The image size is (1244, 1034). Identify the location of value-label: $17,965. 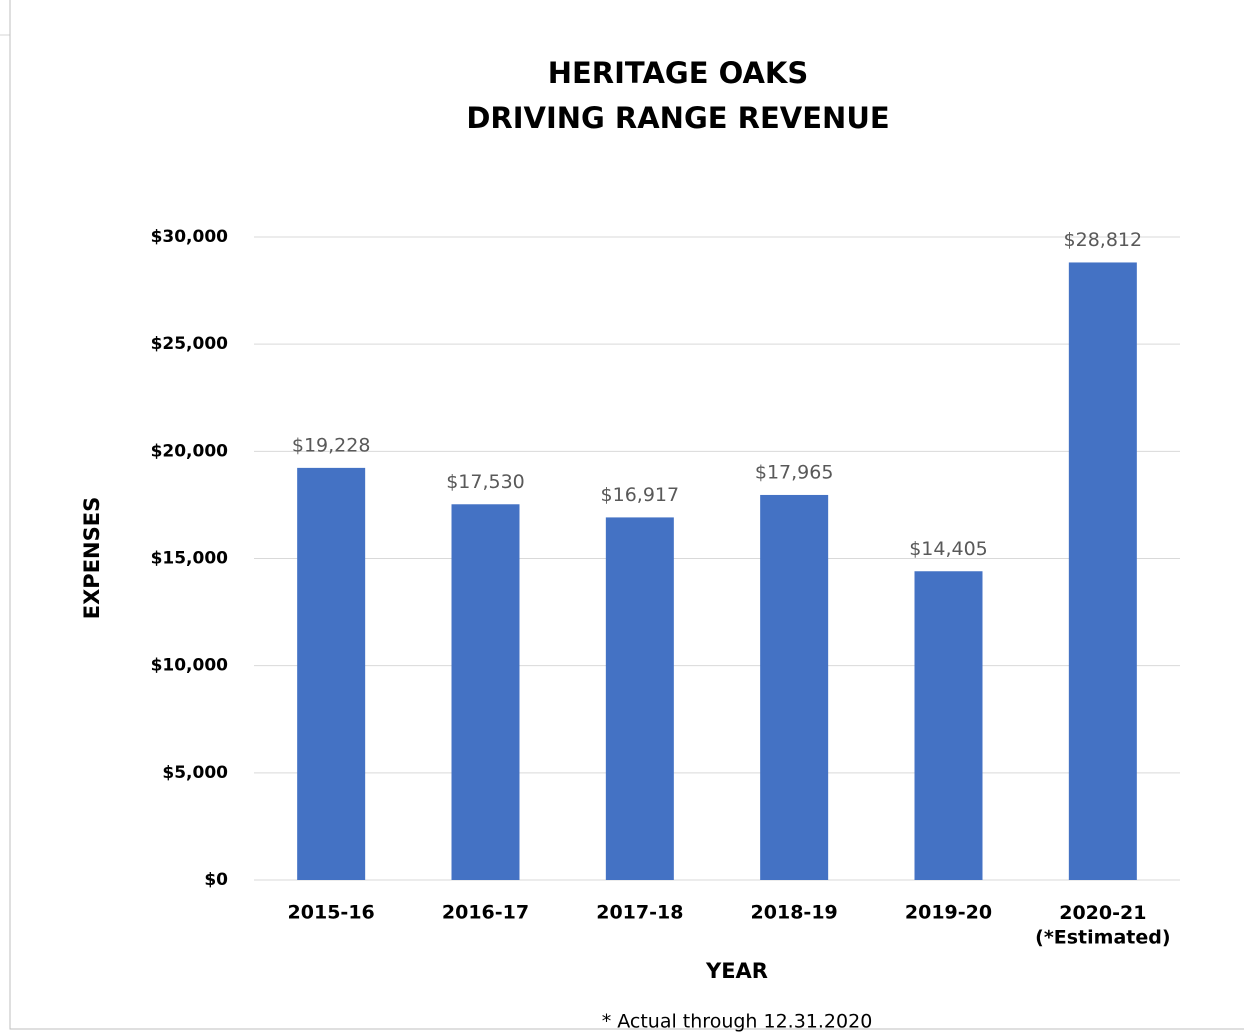
(794, 472).